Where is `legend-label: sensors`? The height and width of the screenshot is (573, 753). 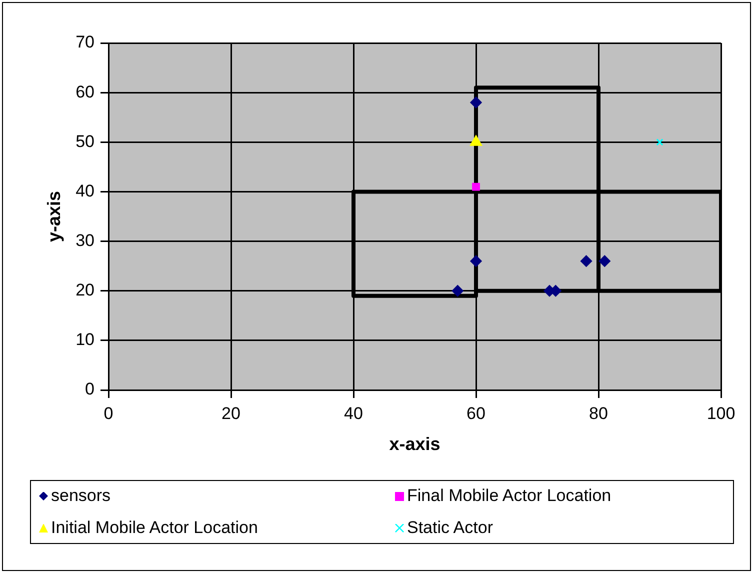 legend-label: sensors is located at coordinates (81, 496).